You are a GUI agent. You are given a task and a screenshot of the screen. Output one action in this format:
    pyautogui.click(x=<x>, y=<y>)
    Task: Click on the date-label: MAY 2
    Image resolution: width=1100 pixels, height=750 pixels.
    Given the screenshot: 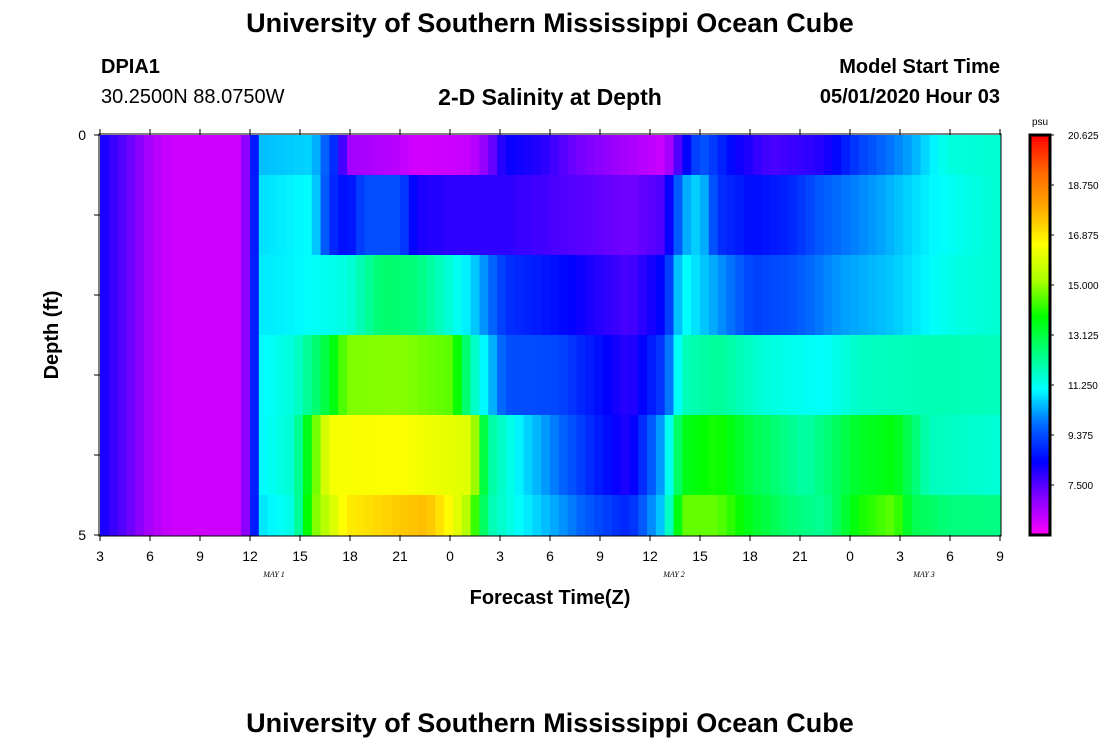 What is the action you would take?
    pyautogui.click(x=673, y=574)
    